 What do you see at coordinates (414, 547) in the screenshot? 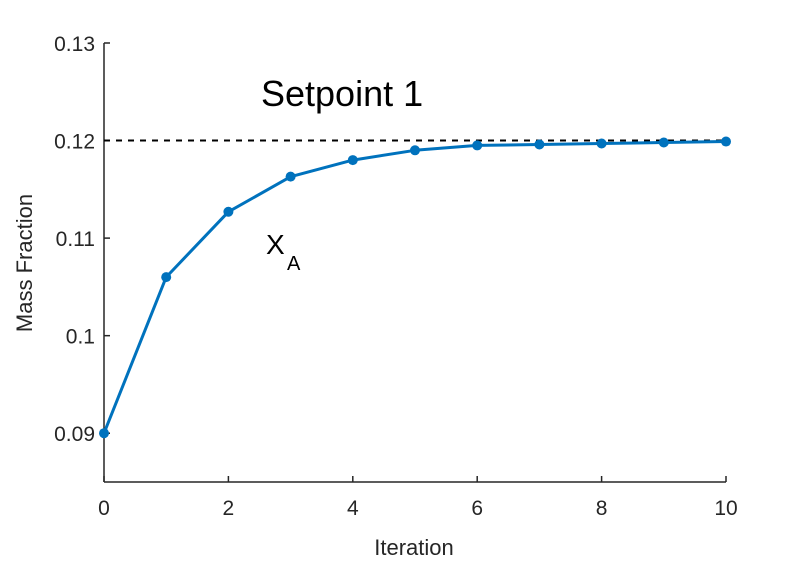
I see `x-axis-label: Iteration` at bounding box center [414, 547].